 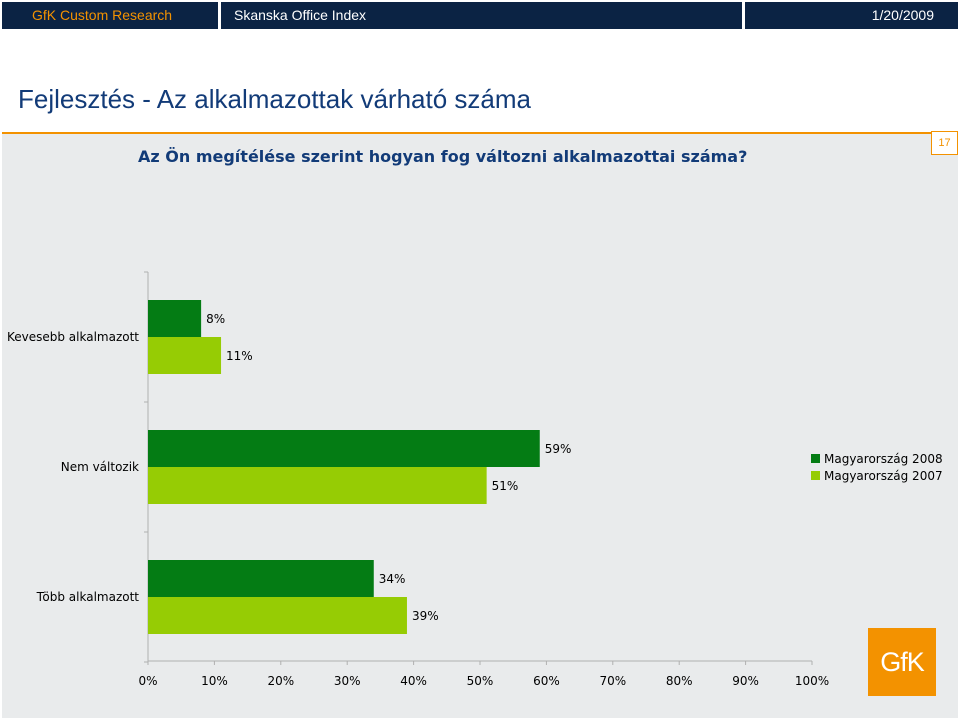 I want to click on header-date: 1/20/2009, so click(x=851, y=15).